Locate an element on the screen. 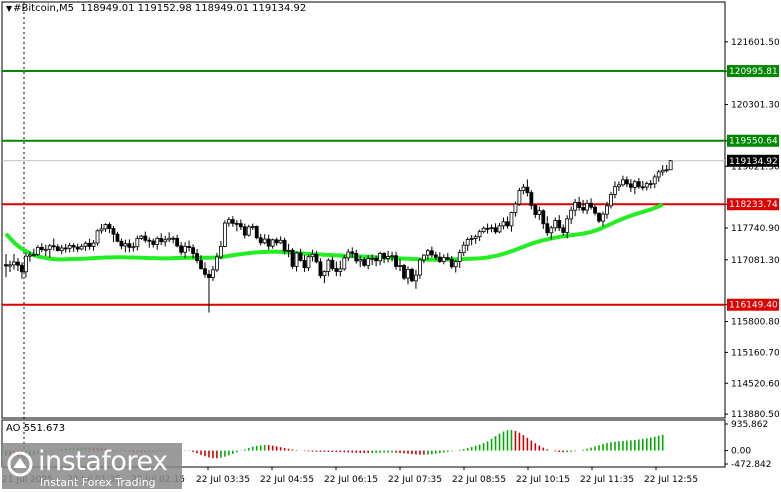 This screenshot has height=493, width=781. price-tick-label: 115800.80 is located at coordinates (755, 323).